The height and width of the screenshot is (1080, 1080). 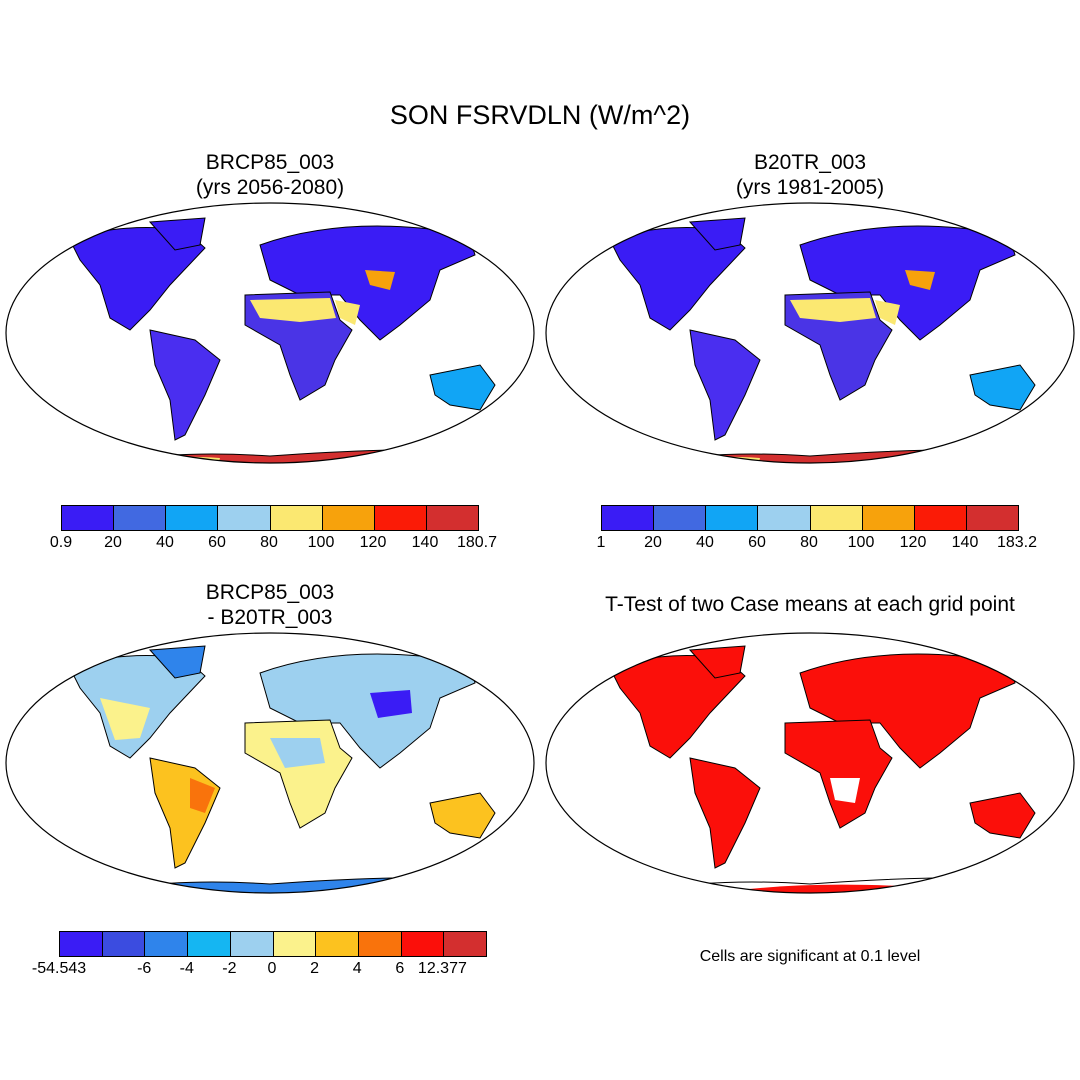 What do you see at coordinates (59, 968) in the screenshot?
I see `cb3-label: -54.543` at bounding box center [59, 968].